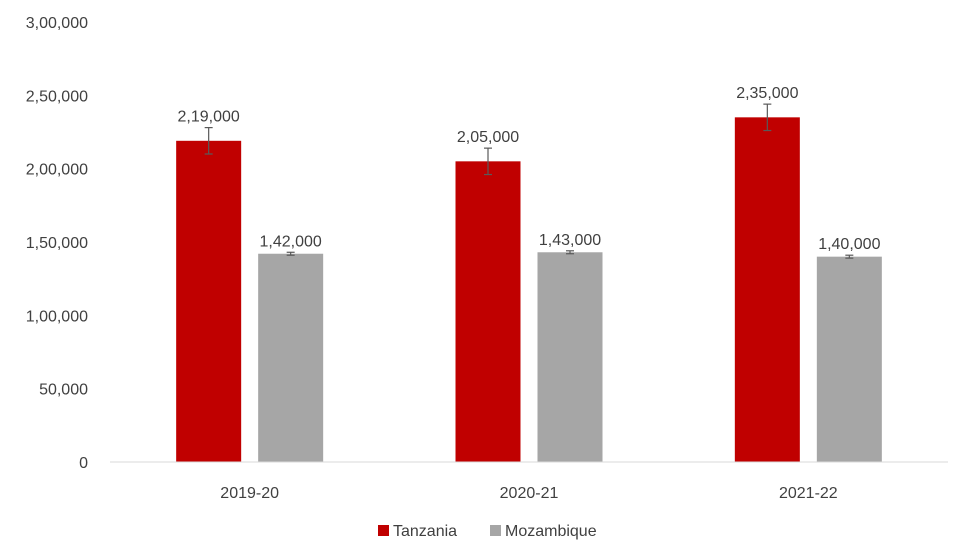 Image resolution: width=956 pixels, height=549 pixels. Describe the element at coordinates (495, 530) in the screenshot. I see `legend-swatch-mozambique` at that location.